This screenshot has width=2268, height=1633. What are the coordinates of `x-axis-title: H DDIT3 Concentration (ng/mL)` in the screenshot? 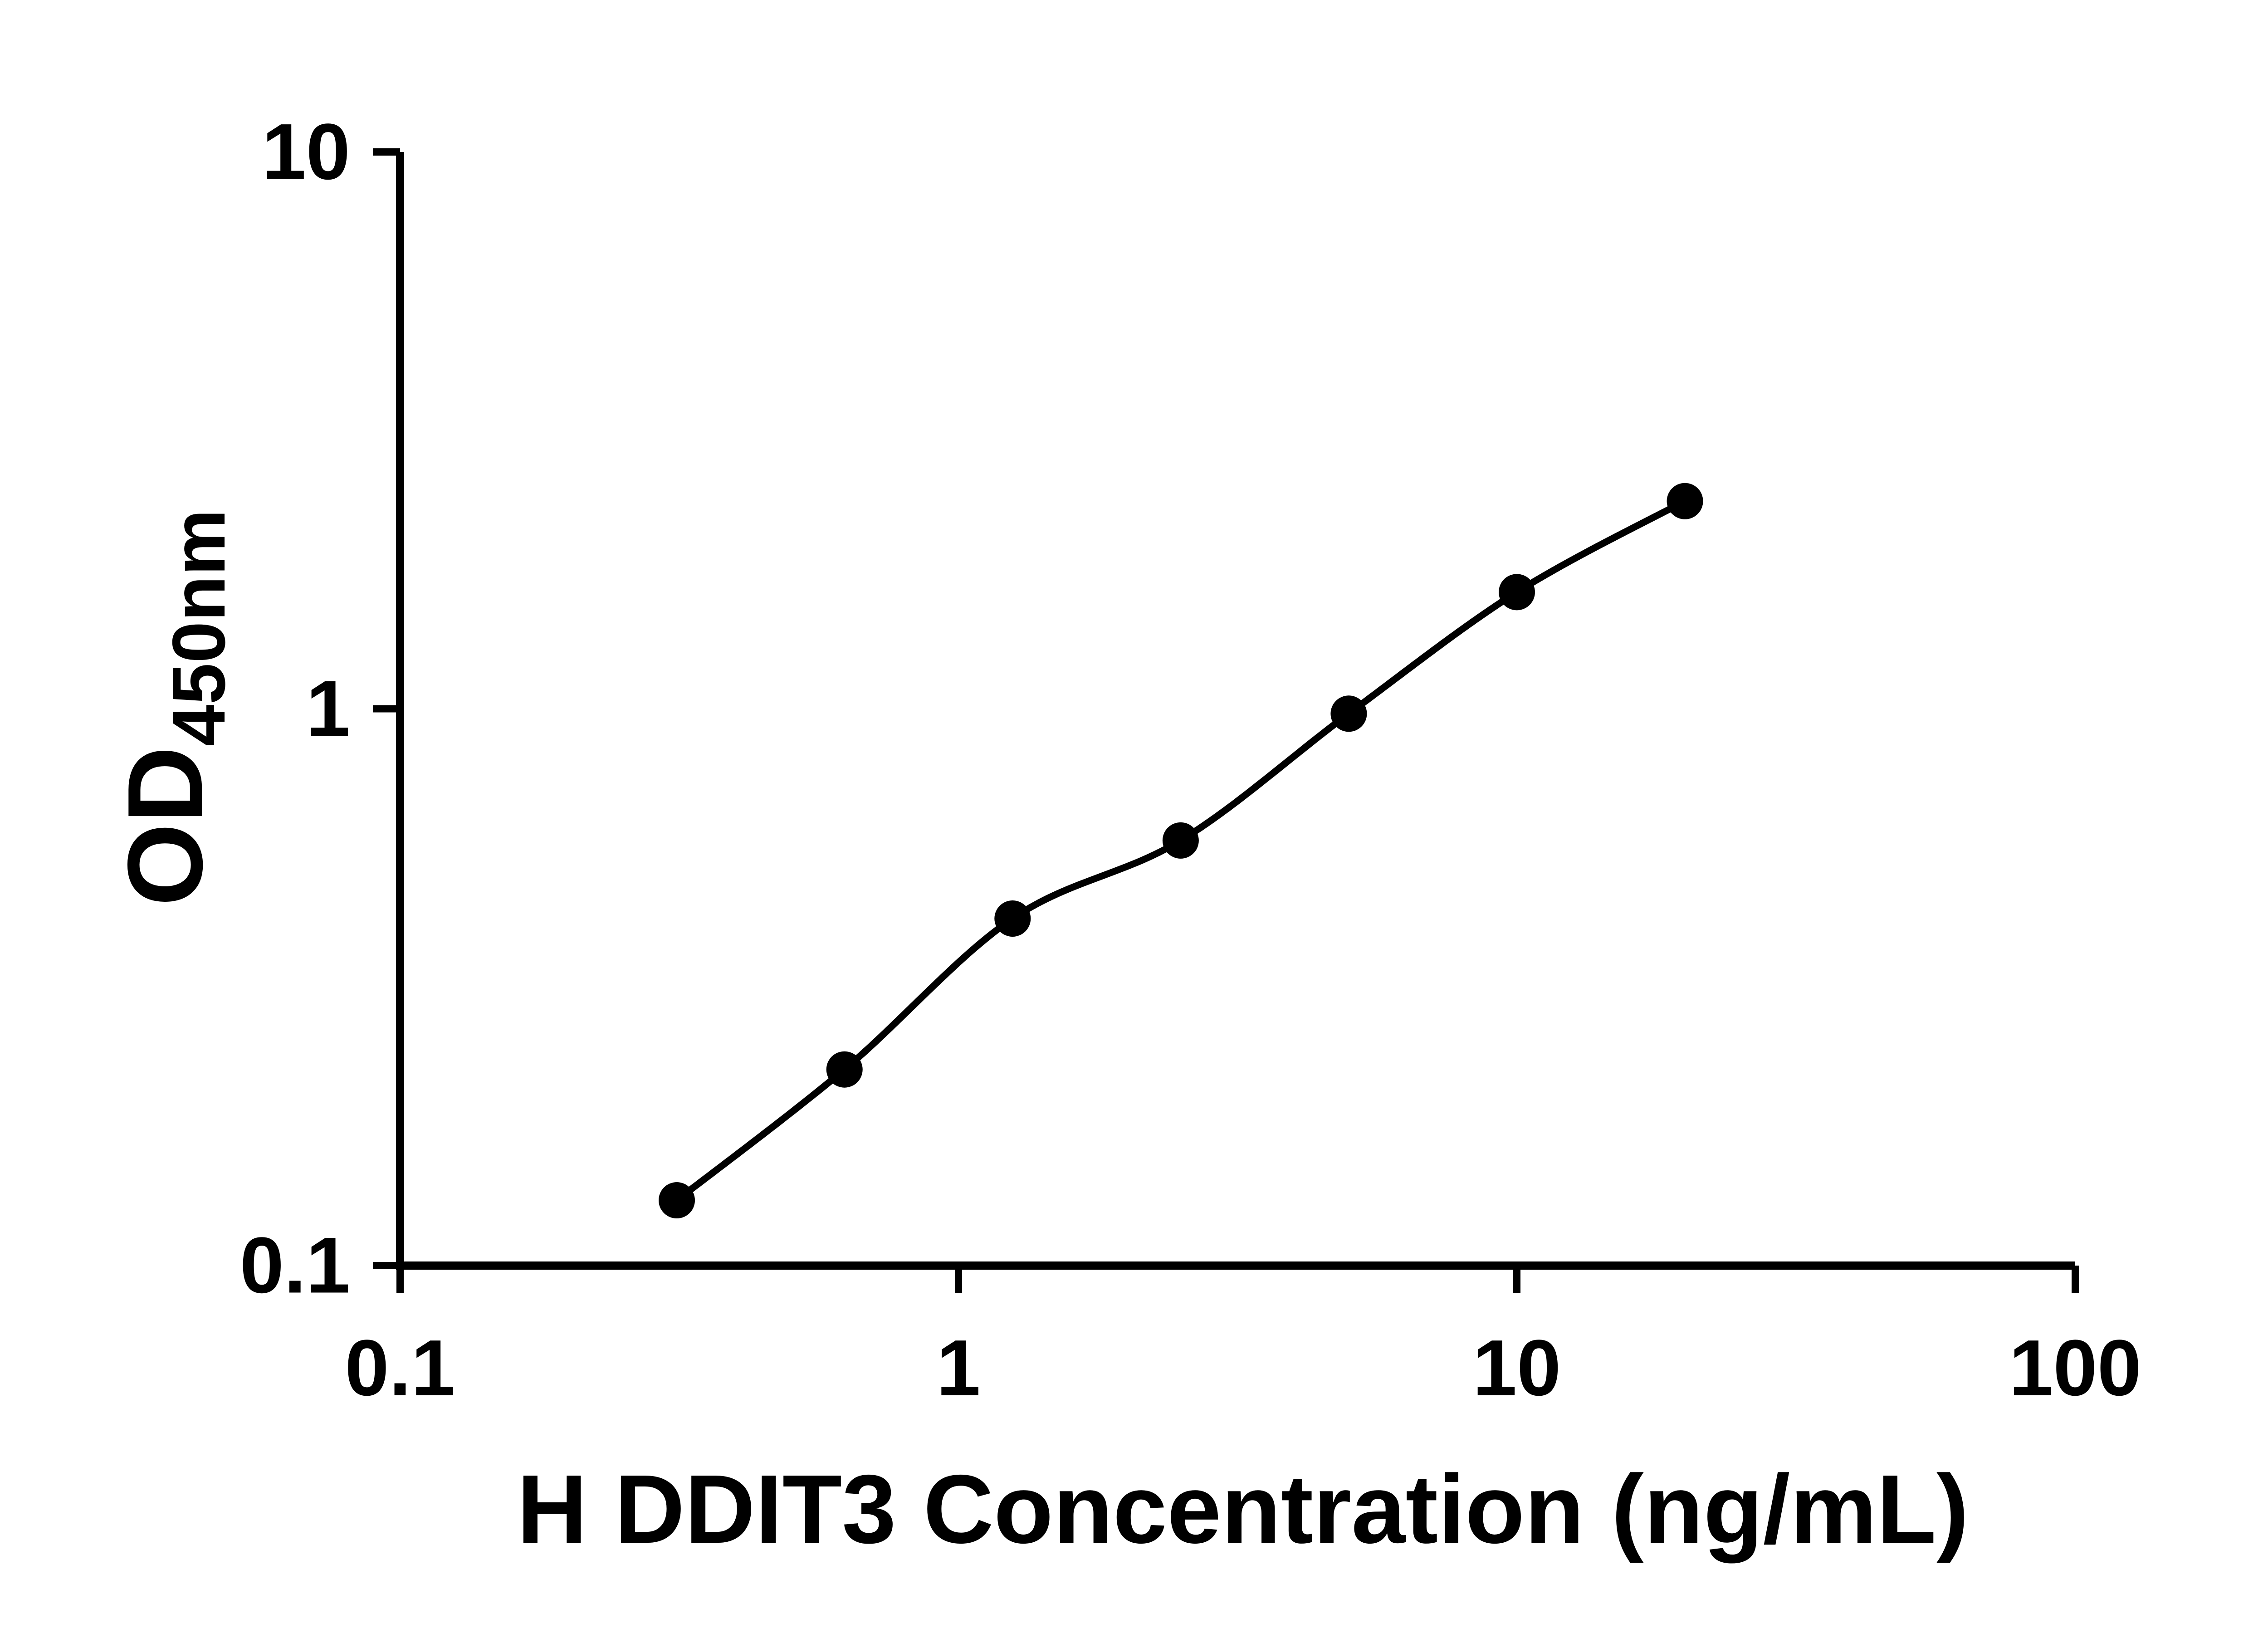 It's located at (1243, 1509).